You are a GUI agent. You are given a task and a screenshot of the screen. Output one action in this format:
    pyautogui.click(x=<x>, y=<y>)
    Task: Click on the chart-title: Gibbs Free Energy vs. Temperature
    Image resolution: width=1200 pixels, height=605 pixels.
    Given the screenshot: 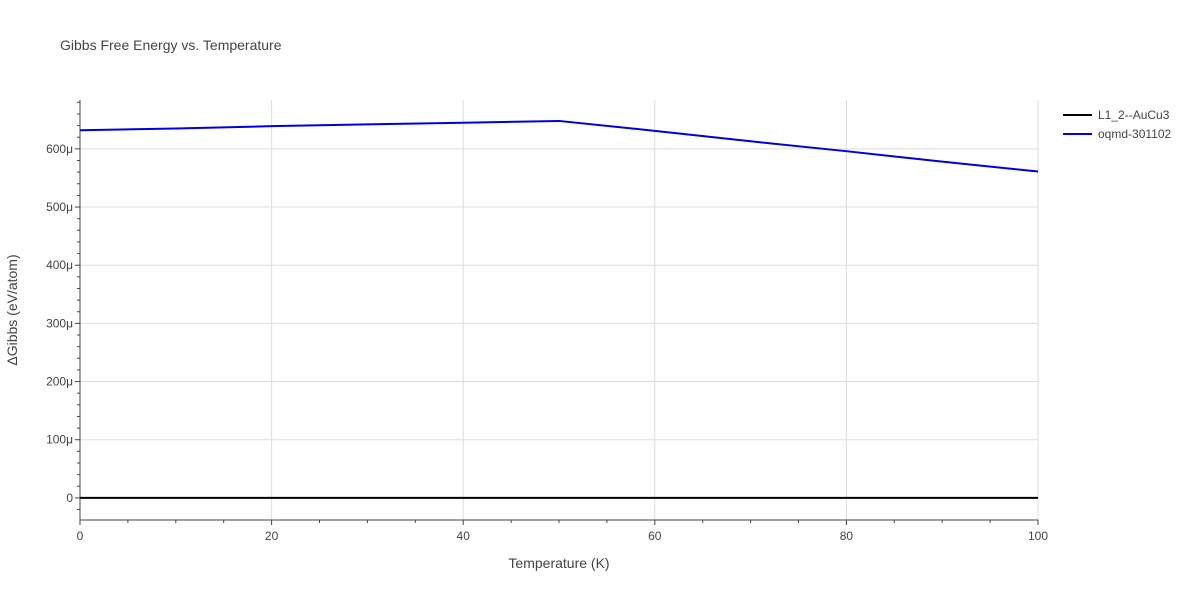 What is the action you would take?
    pyautogui.click(x=171, y=45)
    